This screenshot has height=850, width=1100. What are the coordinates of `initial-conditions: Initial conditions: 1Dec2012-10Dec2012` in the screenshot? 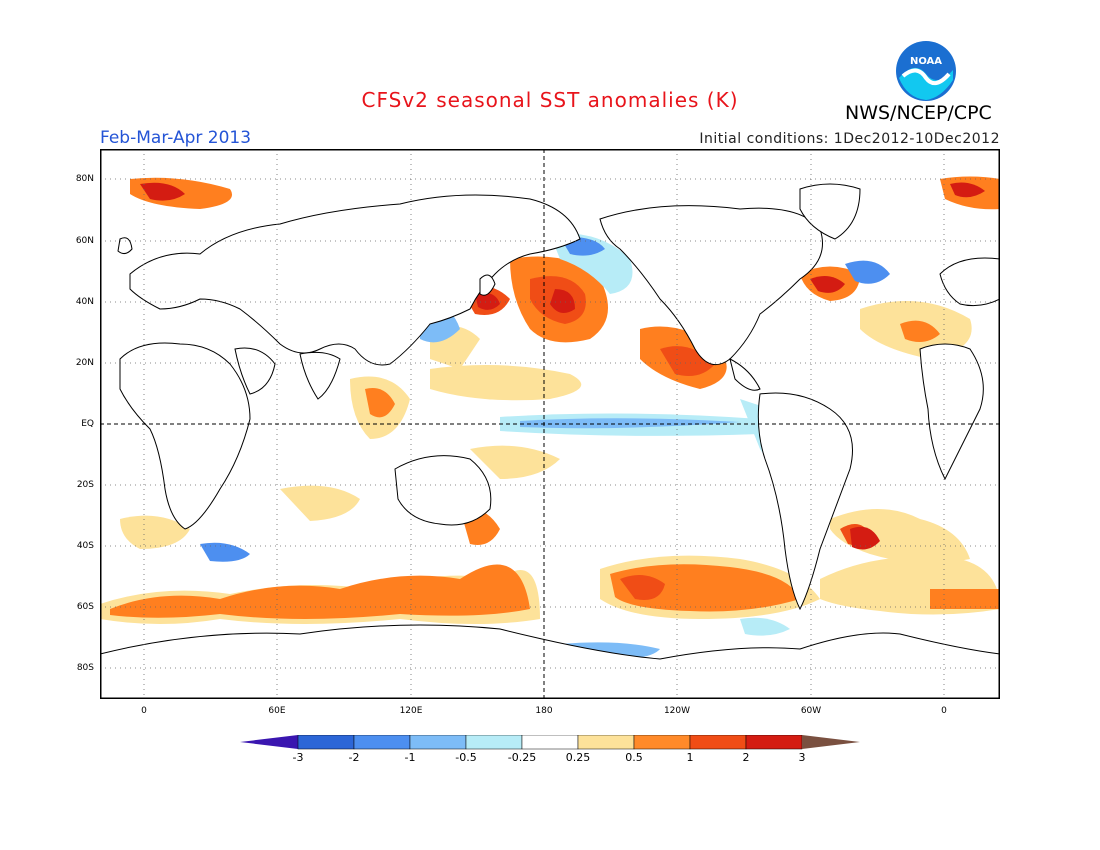 It's located at (849, 139).